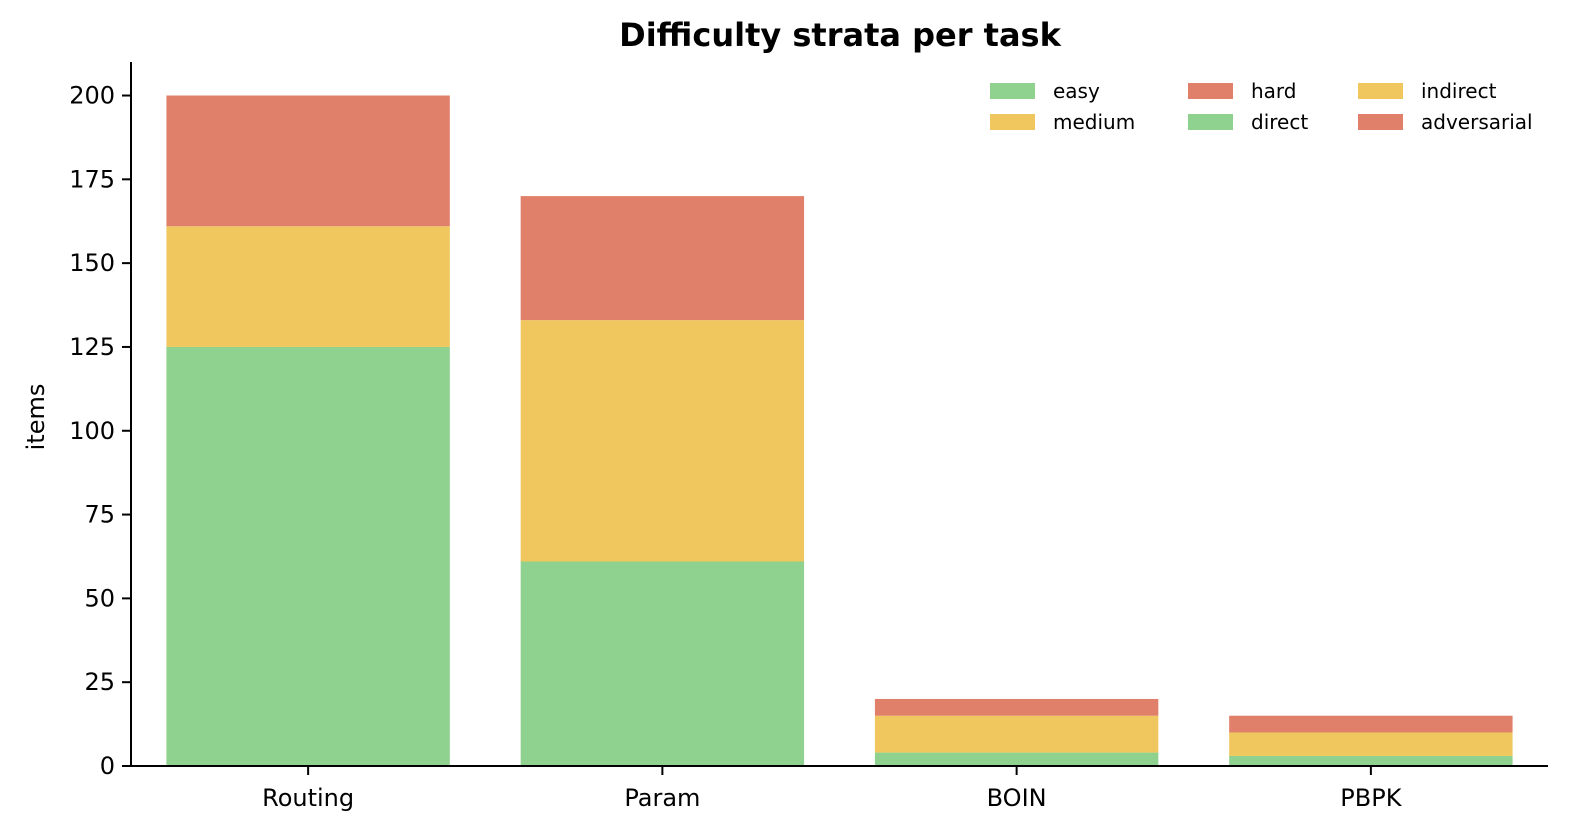 Image resolution: width=1580 pixels, height=838 pixels. I want to click on bar-pbpk-direct, so click(1371, 760).